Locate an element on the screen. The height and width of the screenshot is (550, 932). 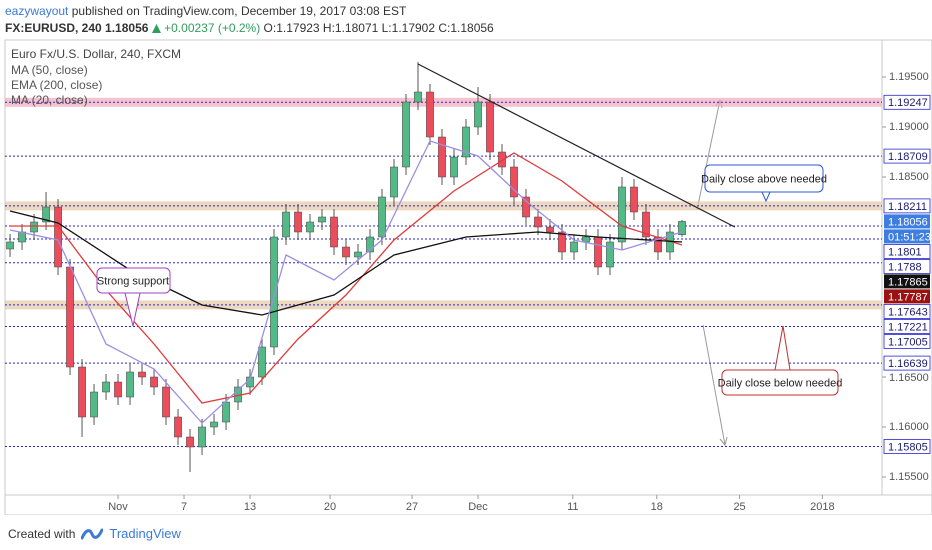
y-tick-label: 1.19000 is located at coordinates (909, 127).